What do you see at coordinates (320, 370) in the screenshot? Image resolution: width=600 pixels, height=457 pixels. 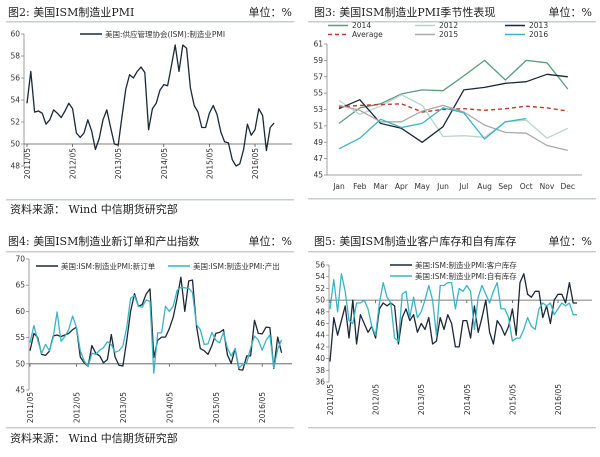 I see `y-tick-label: 38` at bounding box center [320, 370].